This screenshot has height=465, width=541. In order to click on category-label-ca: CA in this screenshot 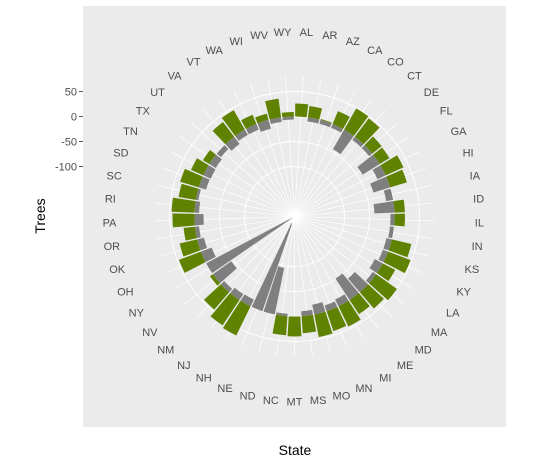, I will do `click(375, 51)`.